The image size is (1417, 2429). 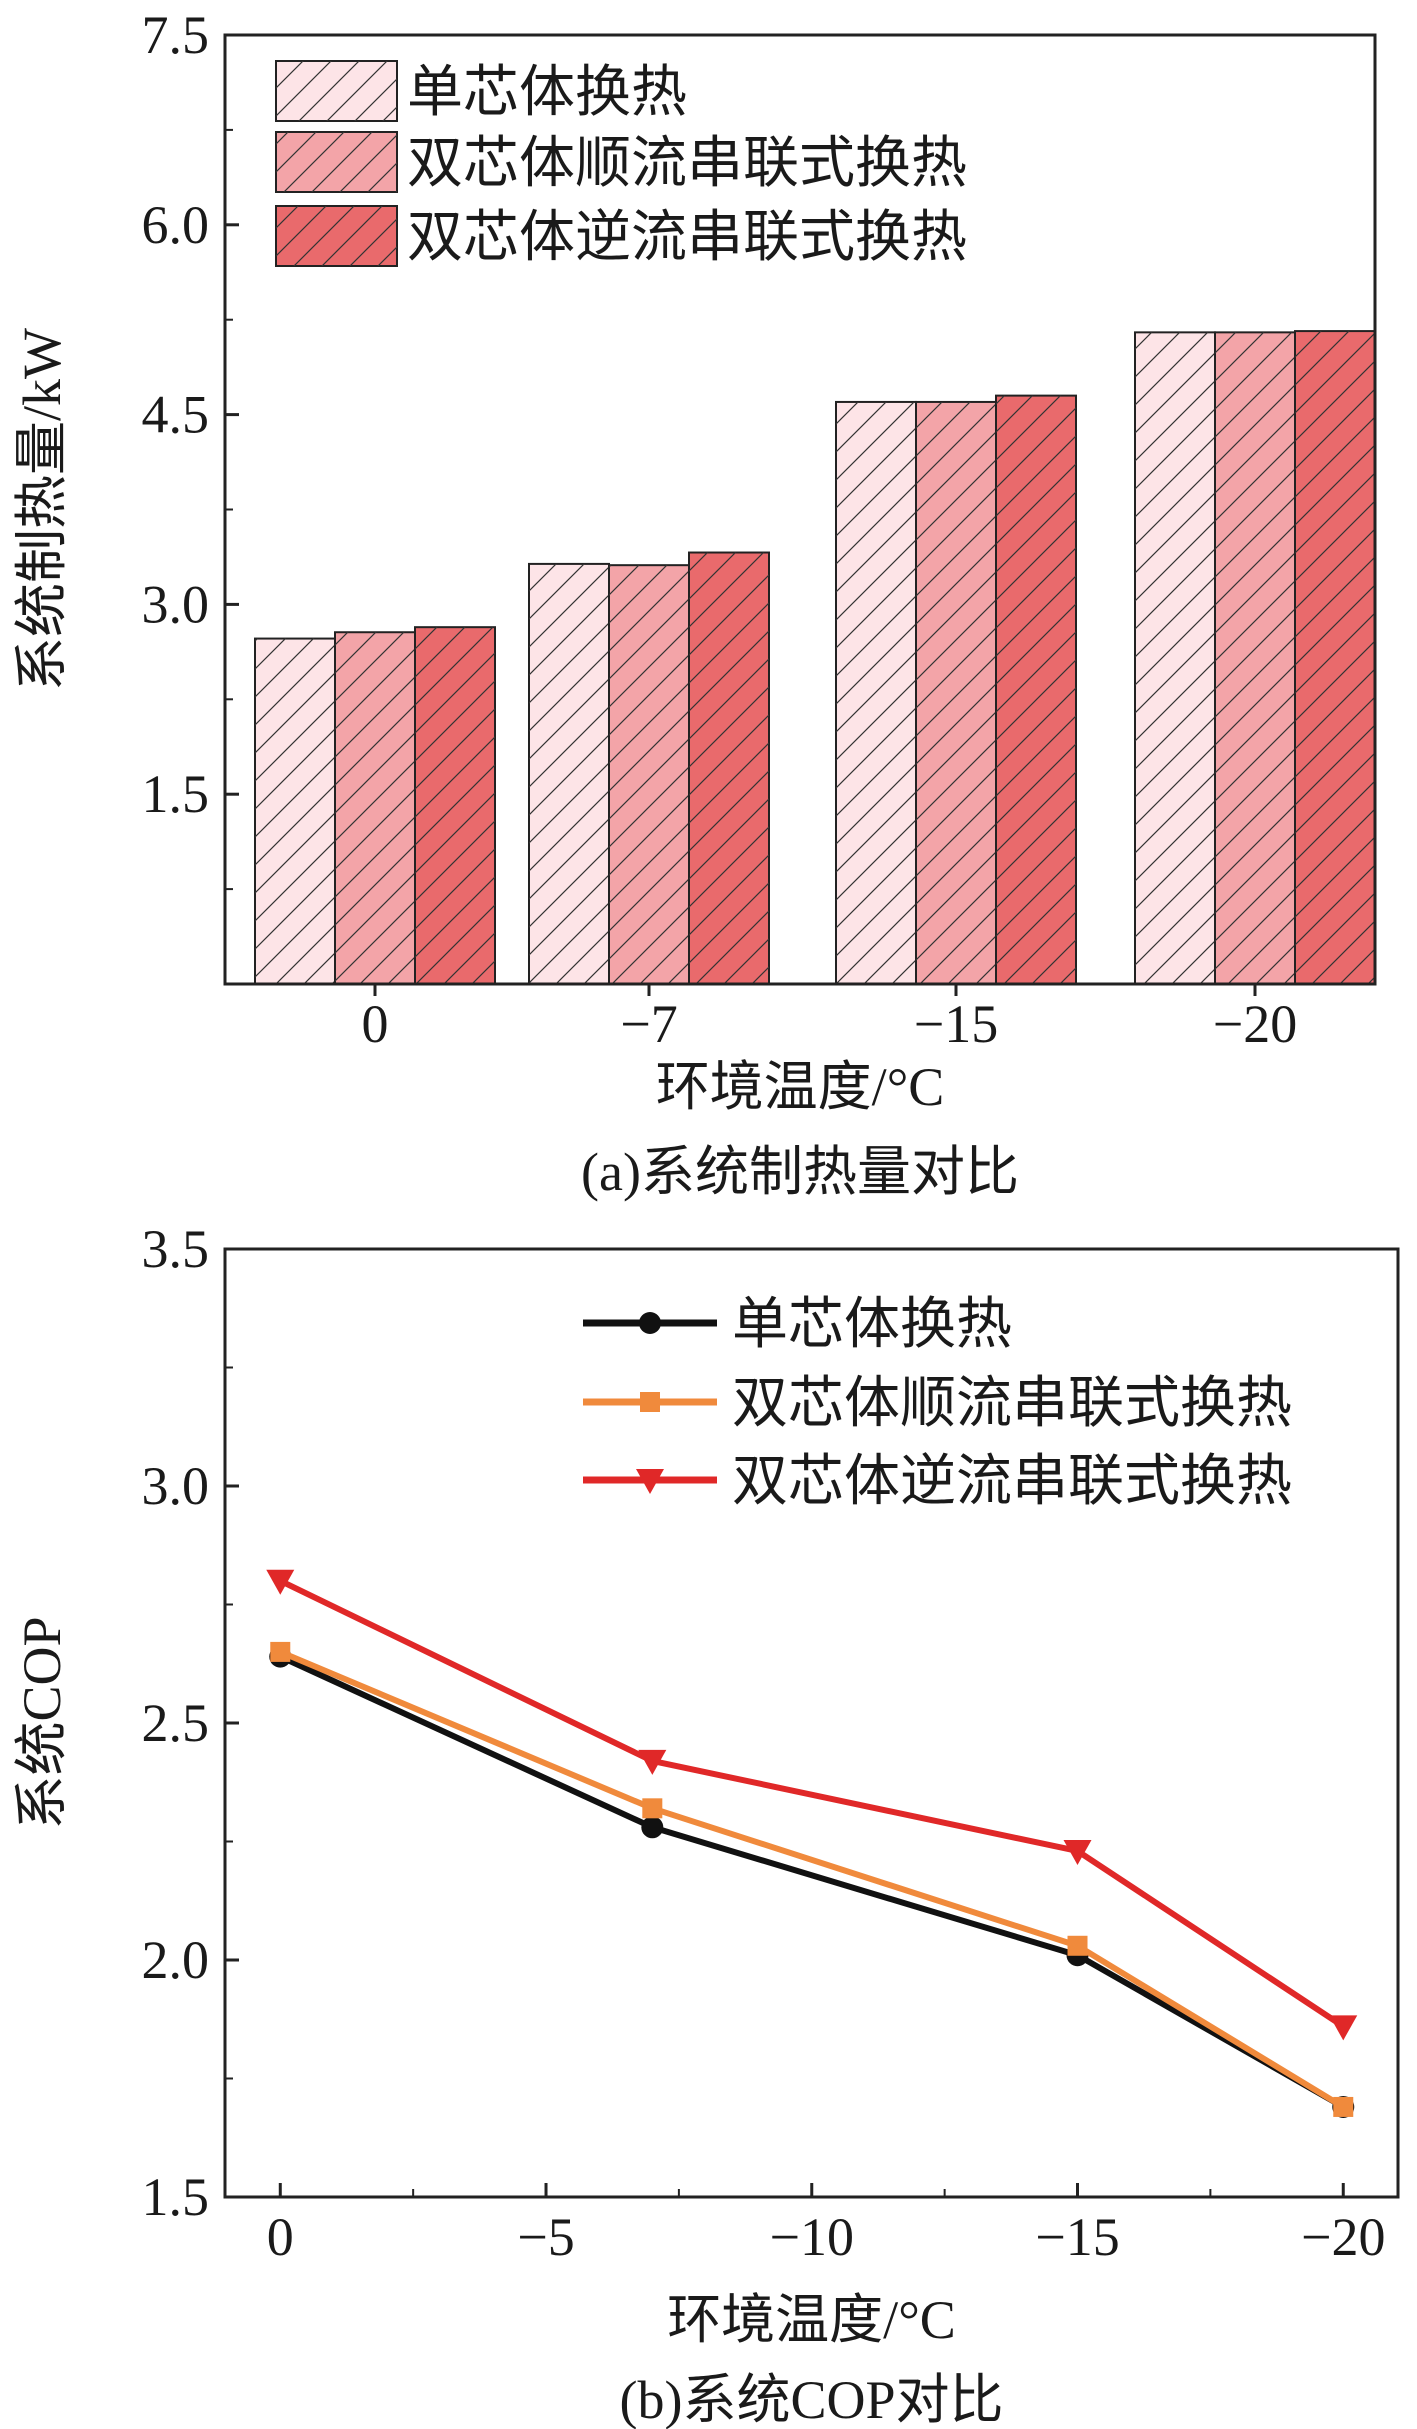 What do you see at coordinates (176, 415) in the screenshot?
I see `y-tick-label: 4.5` at bounding box center [176, 415].